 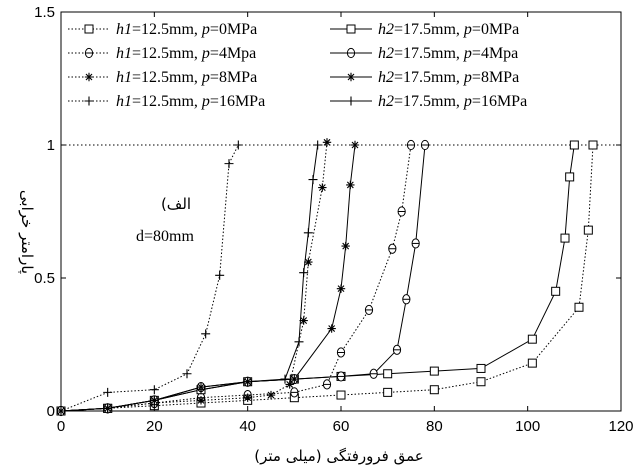 What do you see at coordinates (186, 29) in the screenshot?
I see `legend-label-1: h1=12.5mm, p=0MPa` at bounding box center [186, 29].